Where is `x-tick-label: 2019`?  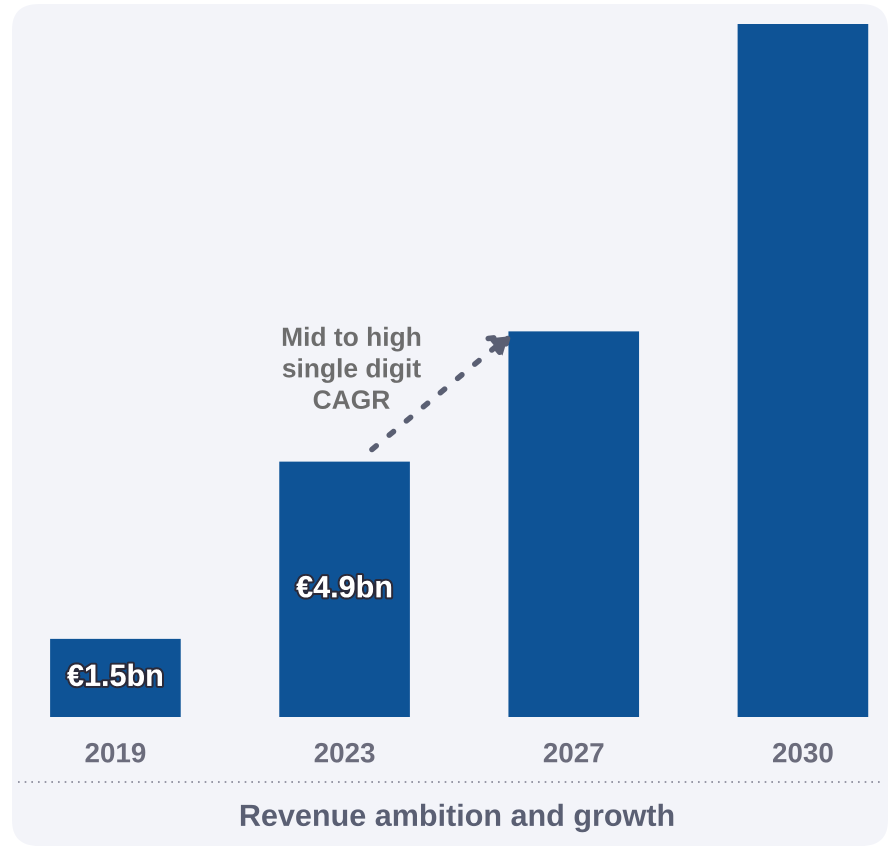
x-tick-label: 2019 is located at coordinates (115, 752).